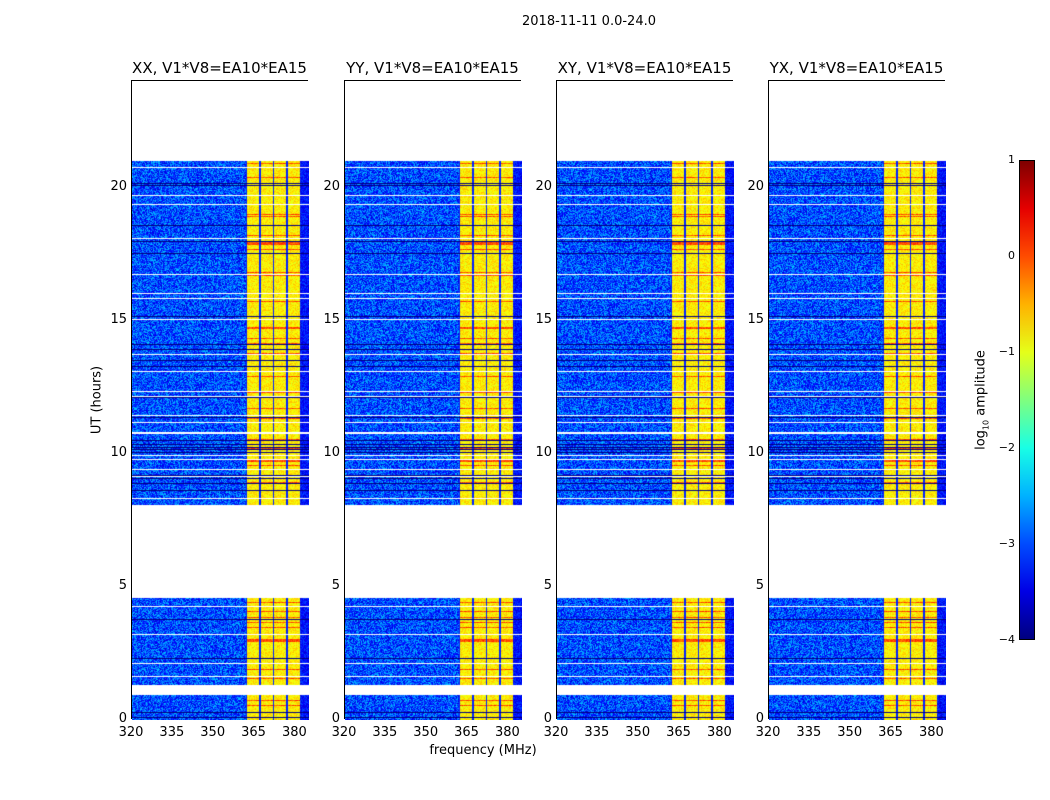 This screenshot has width=1050, height=800. Describe the element at coordinates (589, 21) in the screenshot. I see `figure-title: 2018-11-11 0.0-24.0` at that location.